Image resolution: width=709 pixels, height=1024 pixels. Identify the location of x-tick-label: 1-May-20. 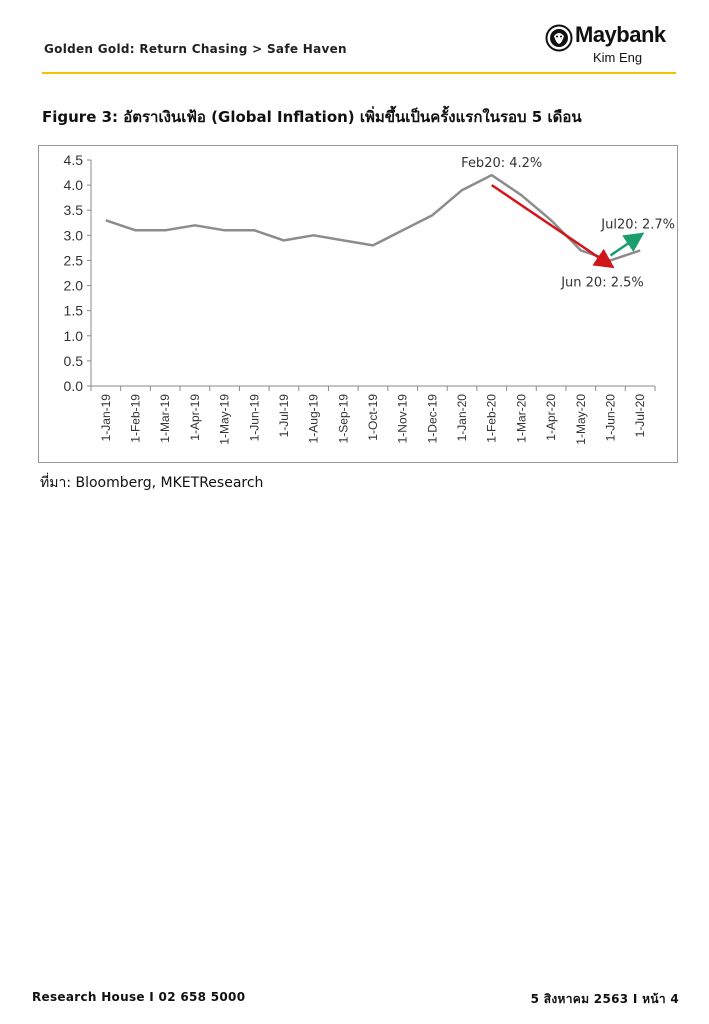
(581, 419).